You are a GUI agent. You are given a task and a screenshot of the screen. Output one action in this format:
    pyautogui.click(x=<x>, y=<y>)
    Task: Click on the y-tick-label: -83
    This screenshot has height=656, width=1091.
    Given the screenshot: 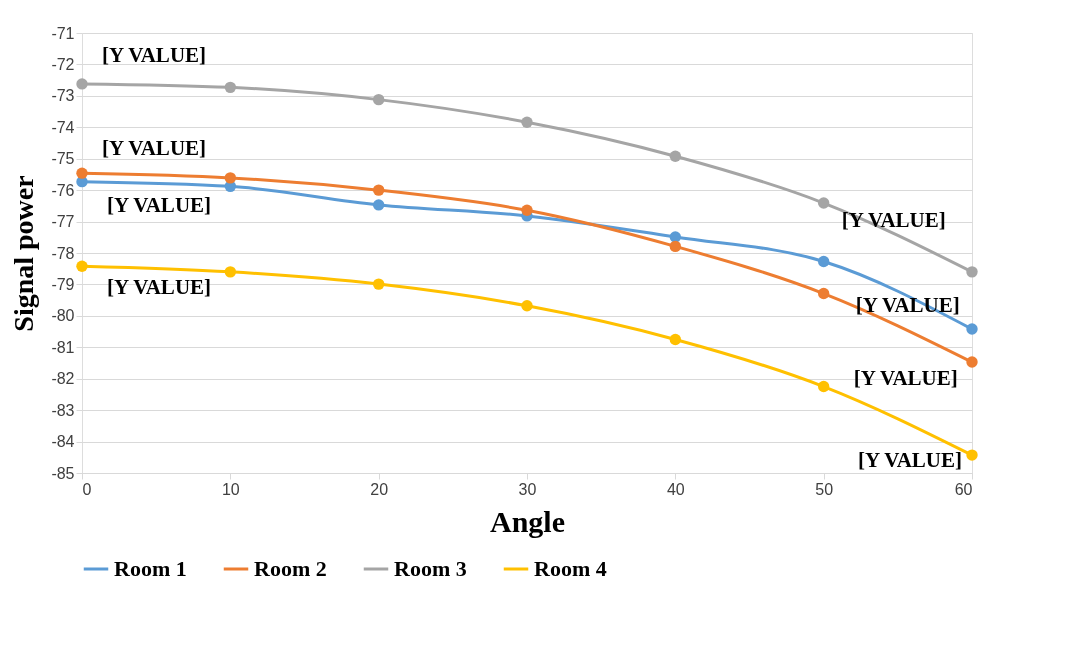 What is the action you would take?
    pyautogui.click(x=63, y=410)
    